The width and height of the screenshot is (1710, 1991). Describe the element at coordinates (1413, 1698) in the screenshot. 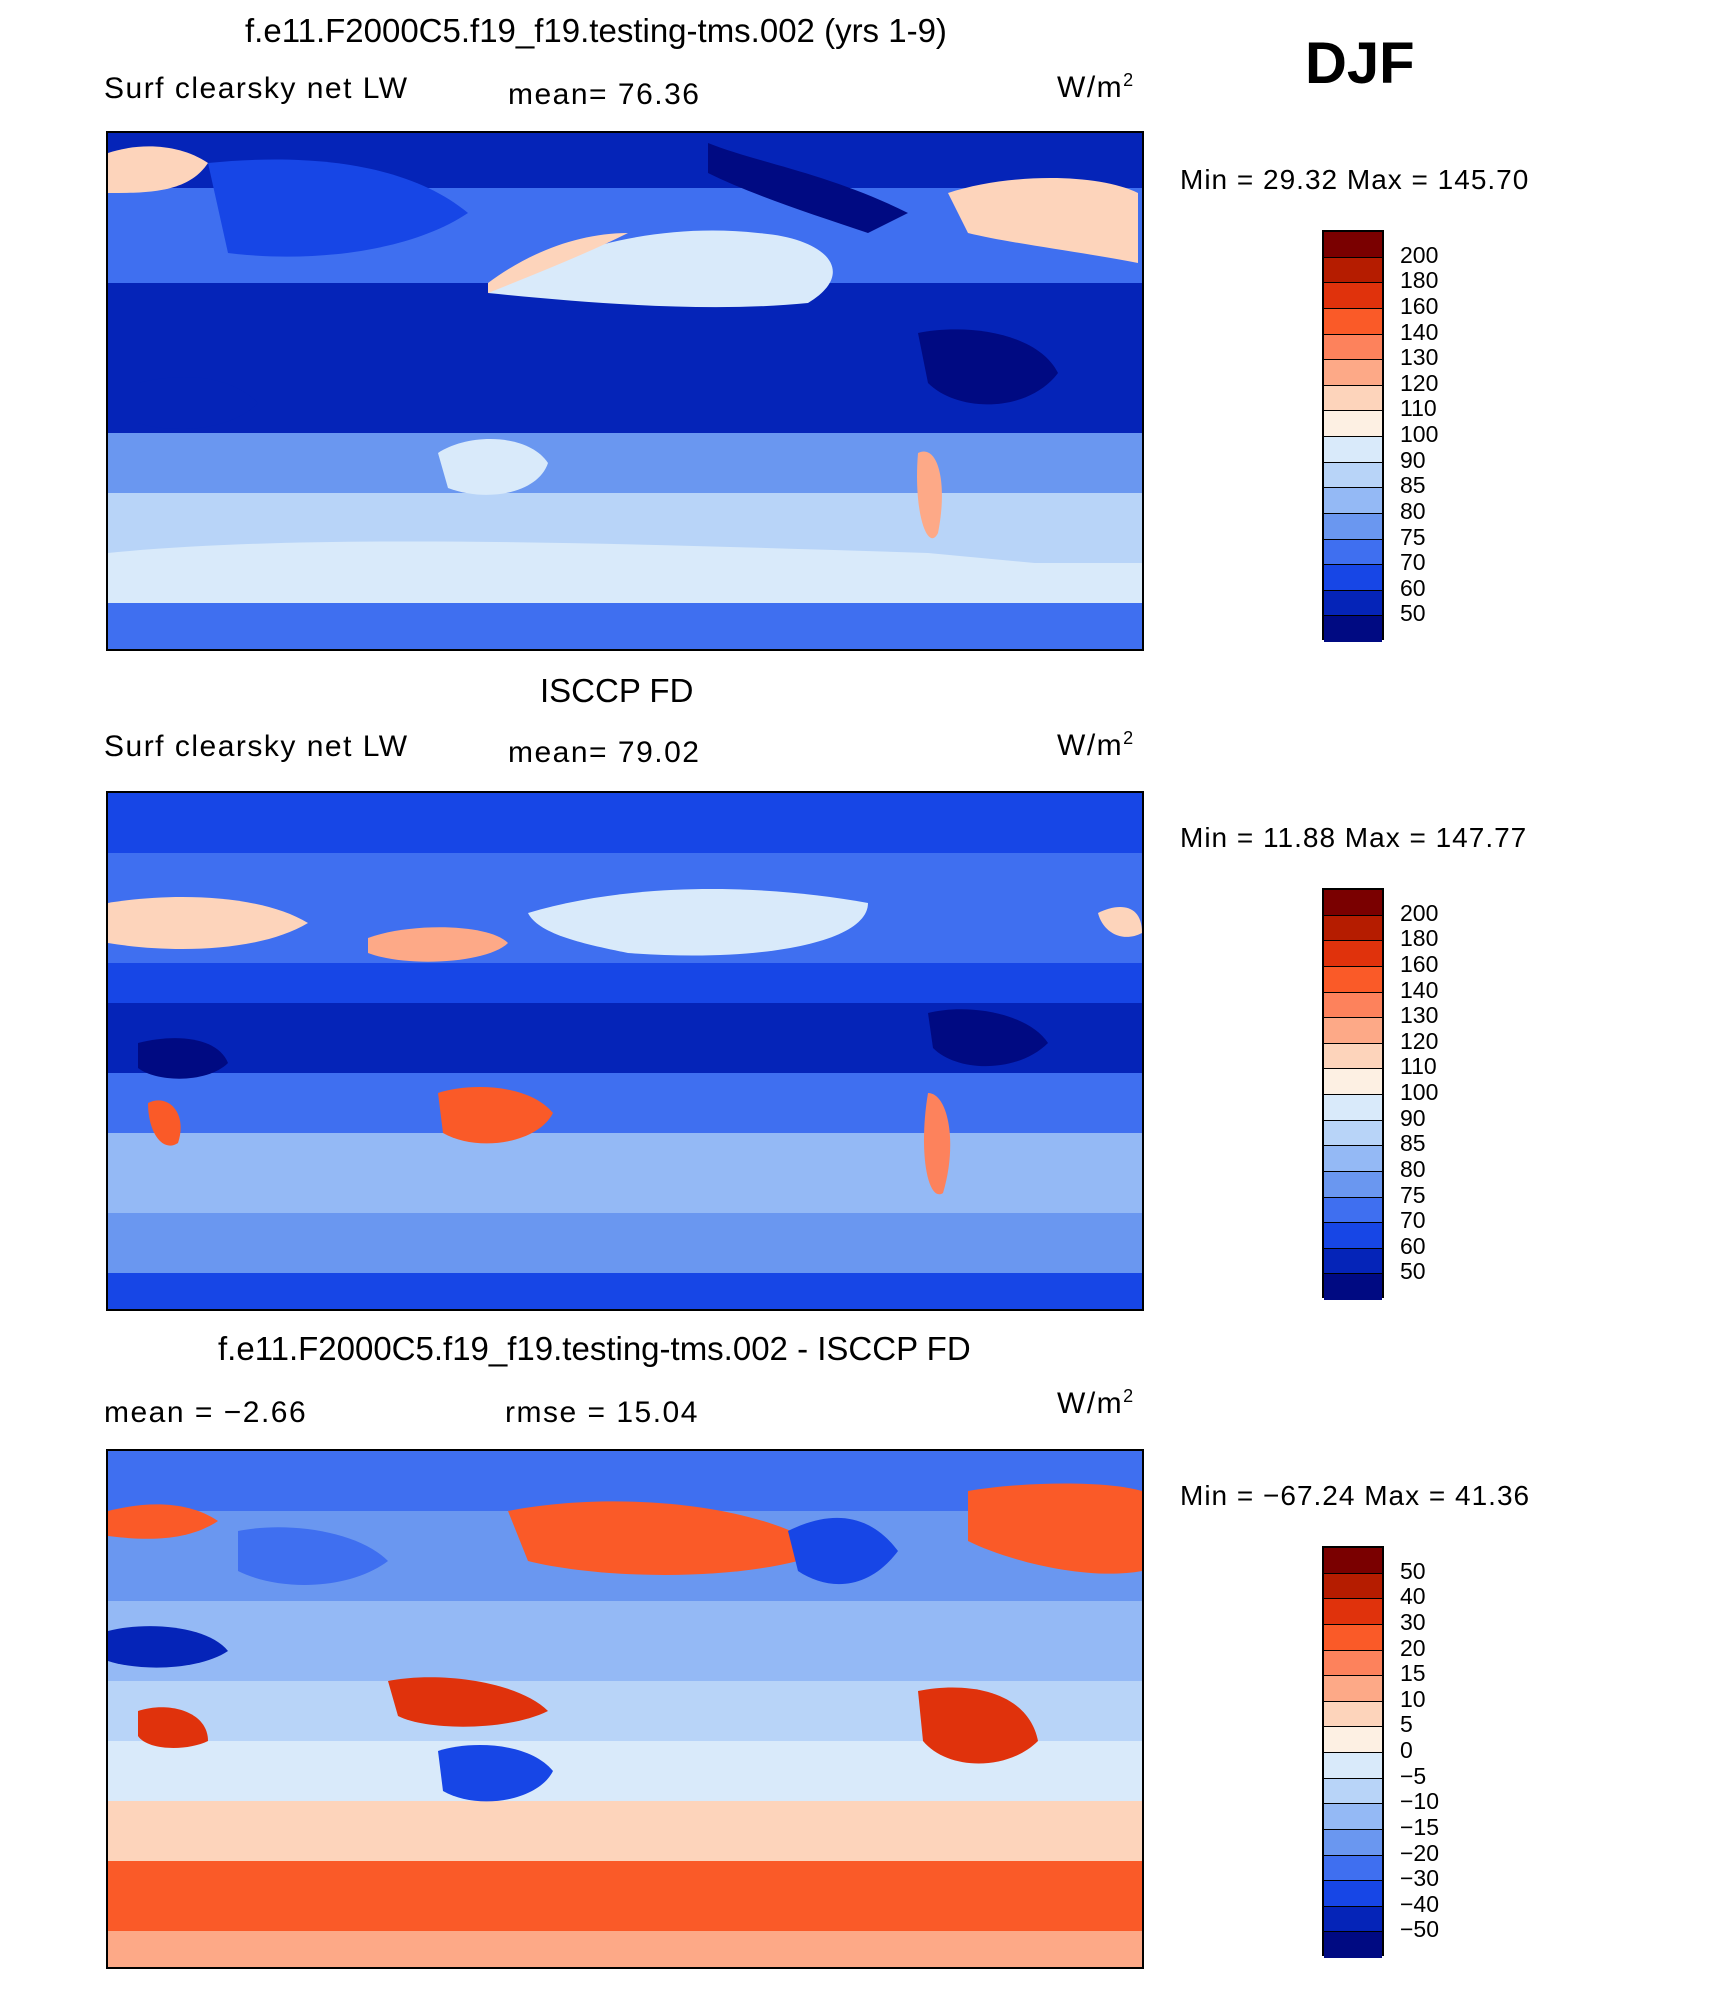

I see `colorbar-tick-label: 10` at that location.